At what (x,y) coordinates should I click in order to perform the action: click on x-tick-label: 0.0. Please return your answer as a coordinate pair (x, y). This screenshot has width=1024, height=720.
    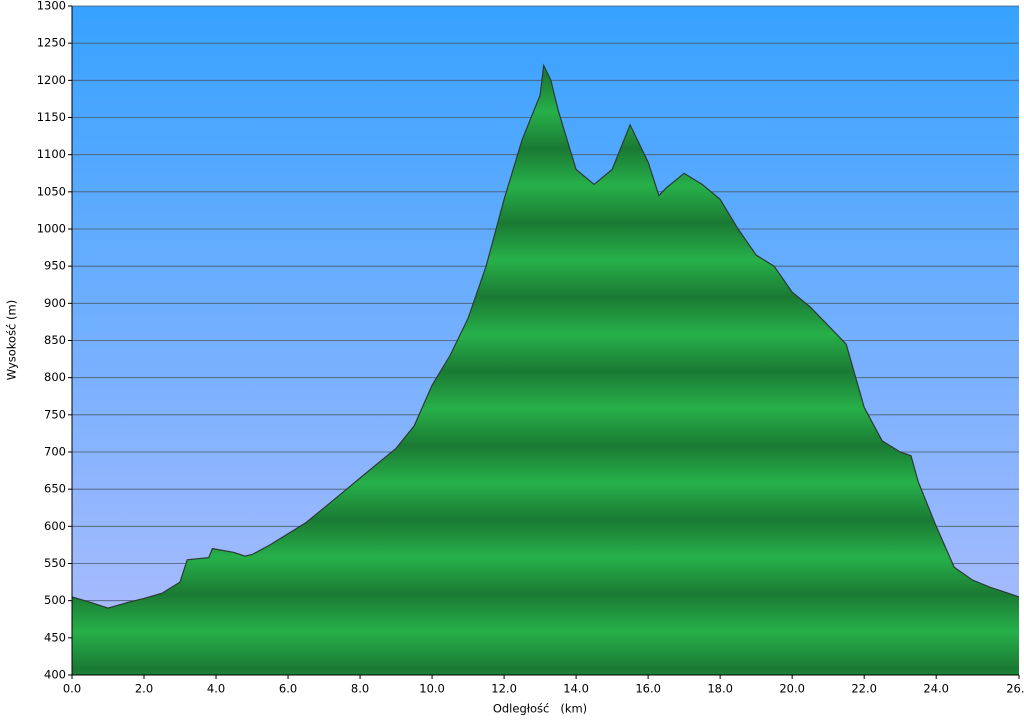
    Looking at the image, I should click on (72, 689).